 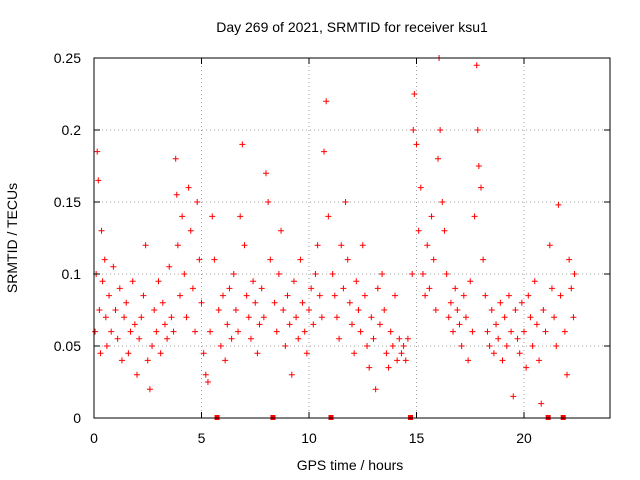 I want to click on y-tick-label: 0, so click(x=77, y=418).